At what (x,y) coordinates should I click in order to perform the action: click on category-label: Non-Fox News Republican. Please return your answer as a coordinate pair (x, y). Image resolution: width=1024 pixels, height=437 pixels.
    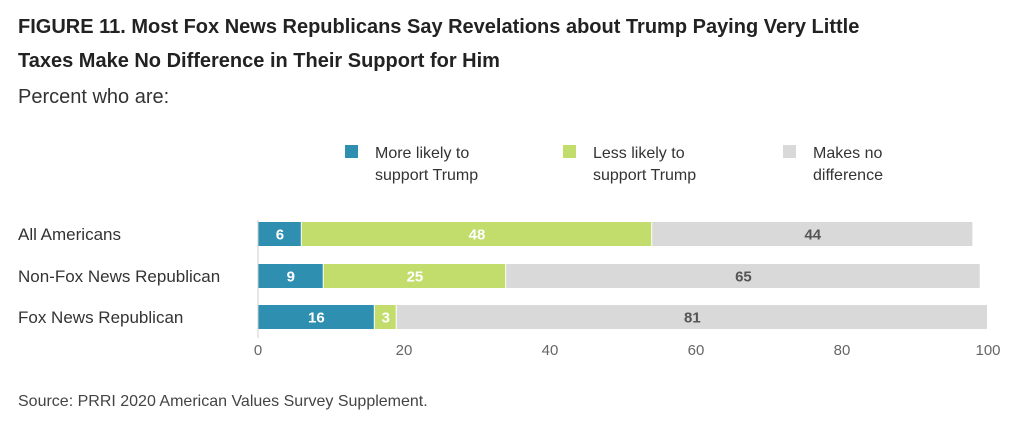
    Looking at the image, I should click on (119, 276).